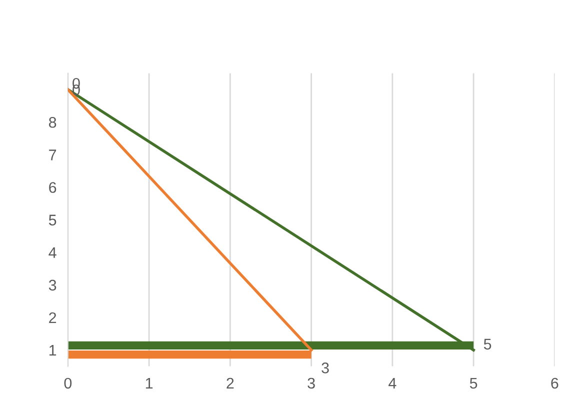 The height and width of the screenshot is (407, 566). Describe the element at coordinates (325, 368) in the screenshot. I see `data-label: 3` at that location.